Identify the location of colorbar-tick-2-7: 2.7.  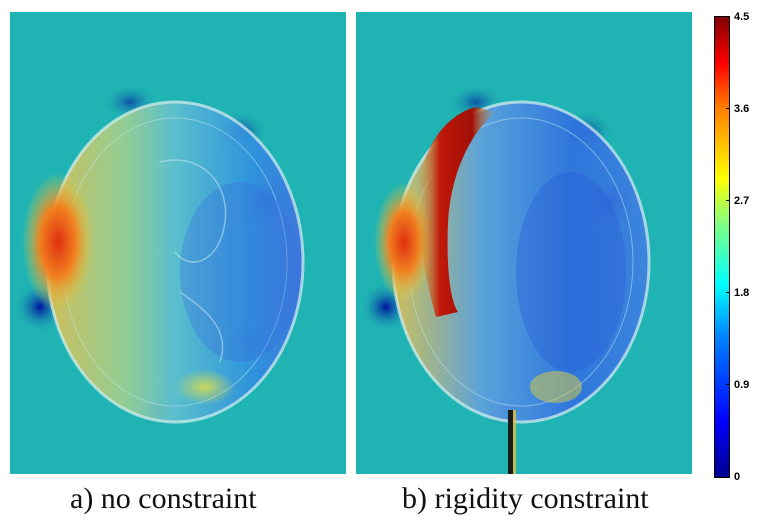
(742, 201).